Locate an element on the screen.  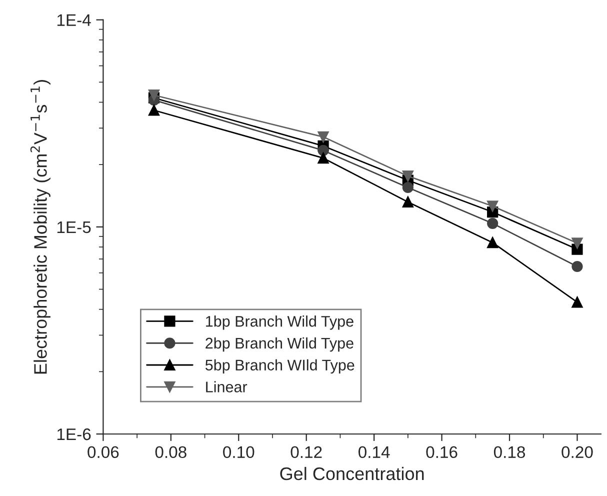
y-tick-label: 1E-4 is located at coordinates (74, 20).